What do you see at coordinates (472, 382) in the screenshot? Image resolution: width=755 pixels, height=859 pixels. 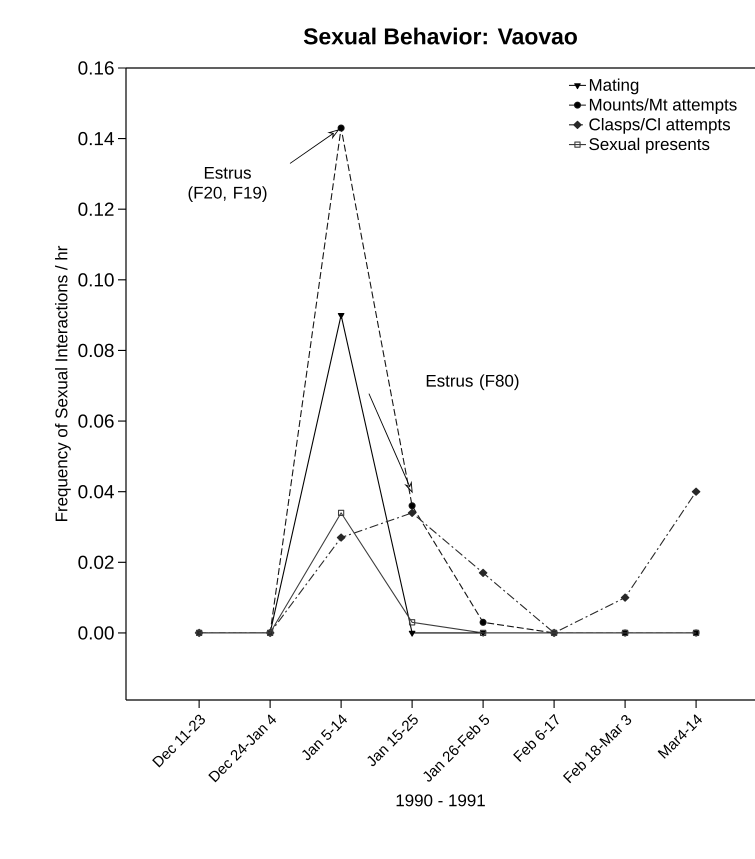 I see `annotation: Estrus (F80)` at bounding box center [472, 382].